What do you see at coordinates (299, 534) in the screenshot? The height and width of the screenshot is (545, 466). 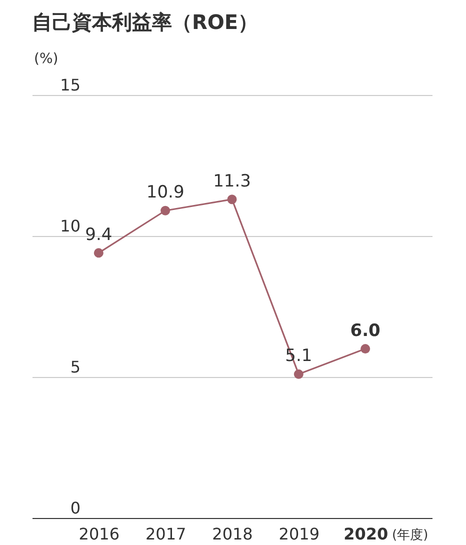 I see `x-tick-label: 2019` at bounding box center [299, 534].